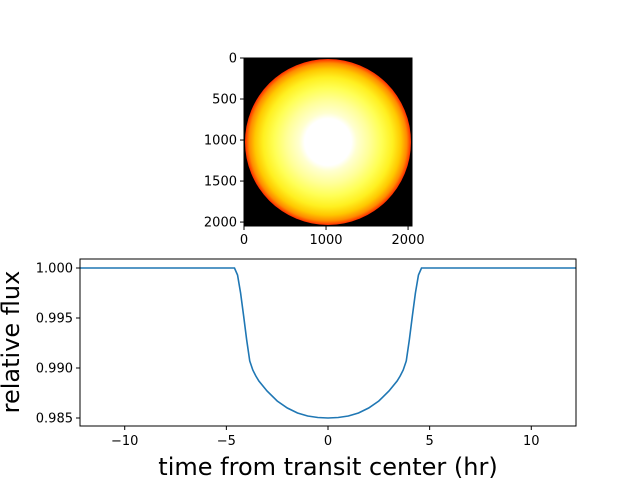  What do you see at coordinates (54, 369) in the screenshot?
I see `y-tick-label: 0.990` at bounding box center [54, 369].